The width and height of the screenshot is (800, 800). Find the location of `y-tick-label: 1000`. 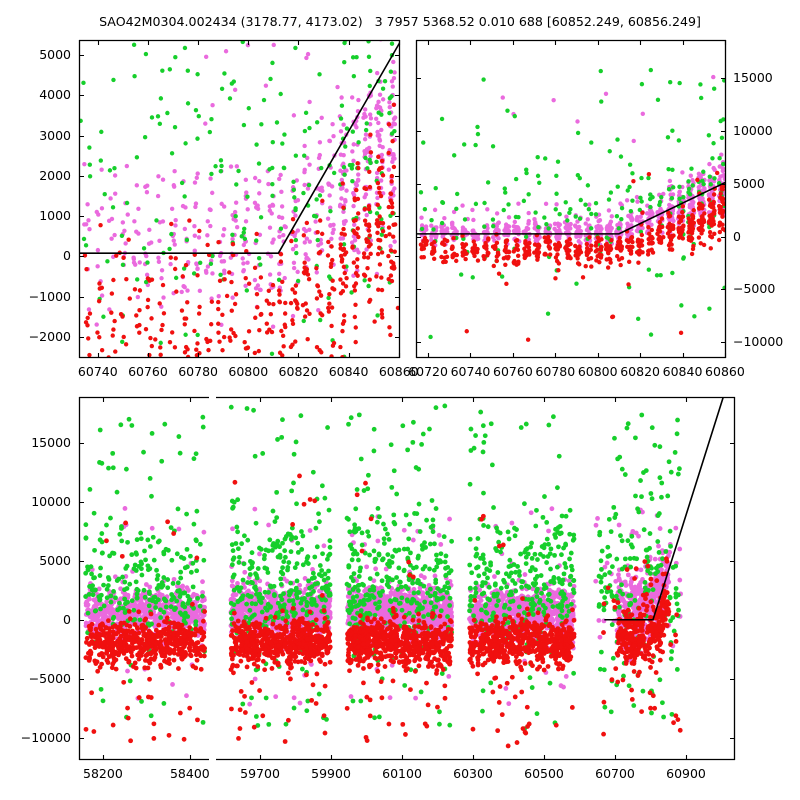

y-tick-label: 1000 is located at coordinates (55, 216).